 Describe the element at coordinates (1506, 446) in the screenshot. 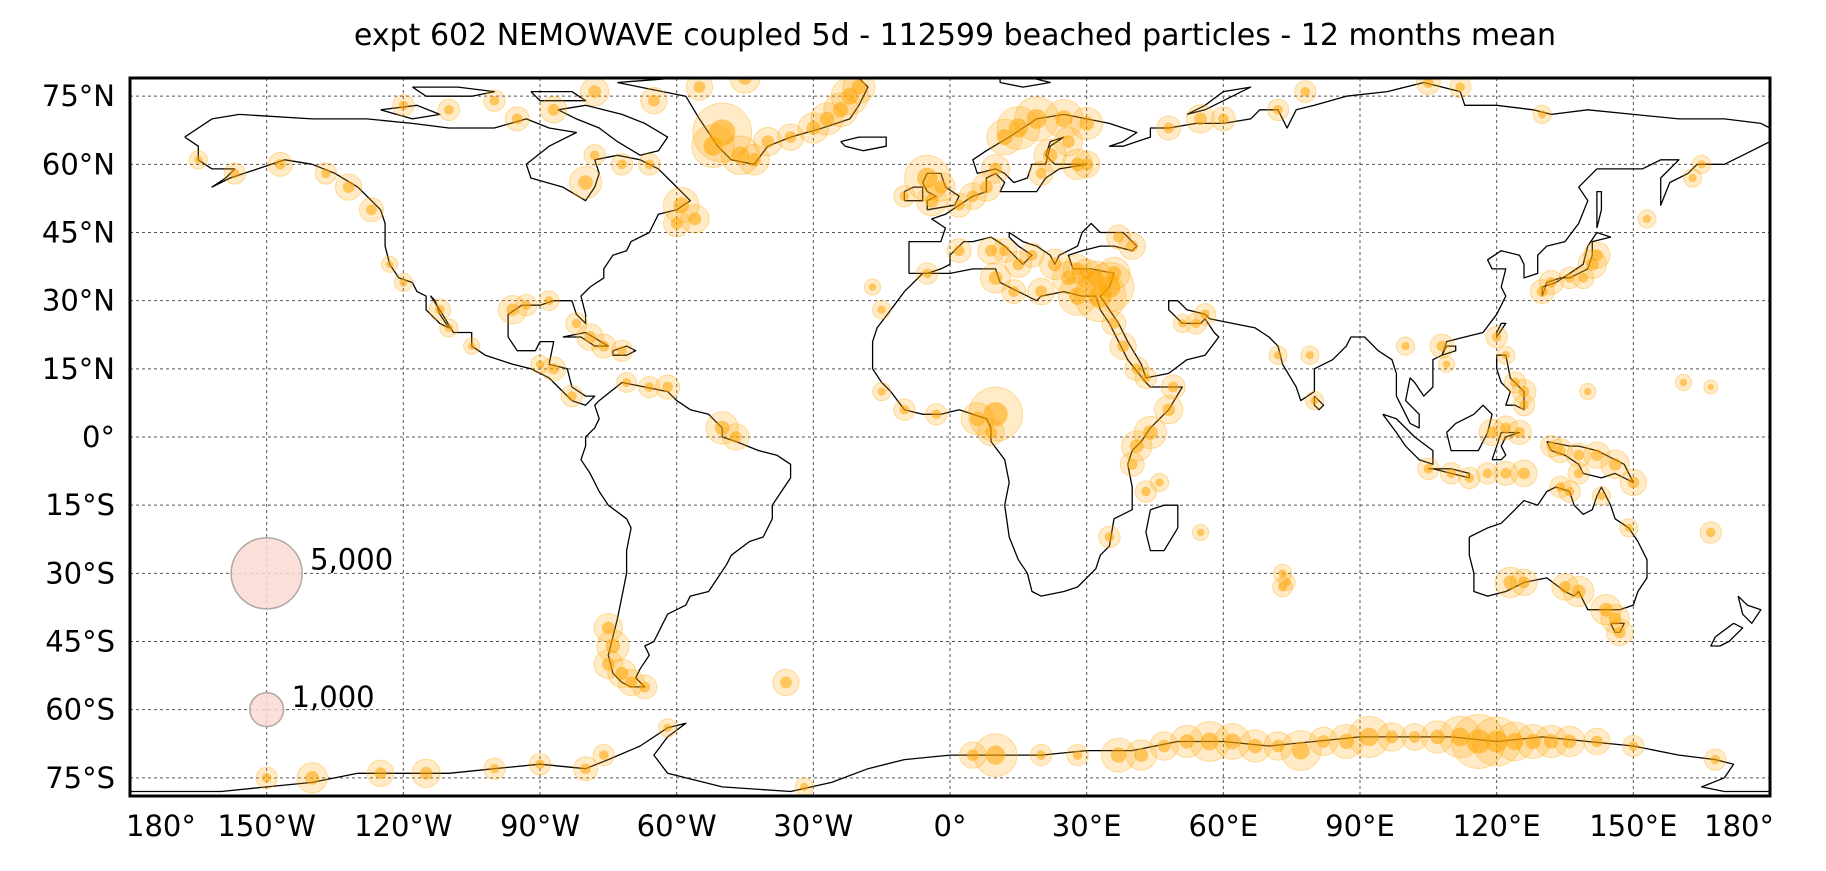

I see `coastline-sulawesi` at that location.